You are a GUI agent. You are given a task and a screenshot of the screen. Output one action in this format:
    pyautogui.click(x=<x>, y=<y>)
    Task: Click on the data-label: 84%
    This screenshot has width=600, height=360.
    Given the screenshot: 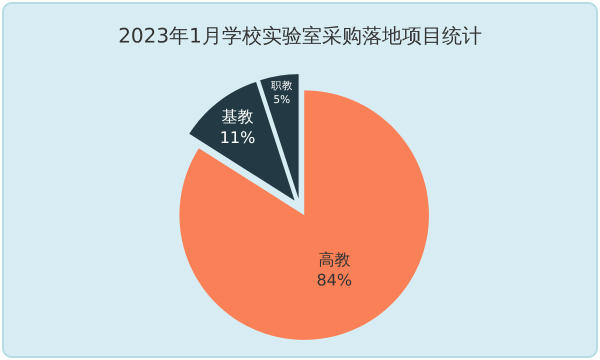 What is the action you would take?
    pyautogui.click(x=334, y=280)
    